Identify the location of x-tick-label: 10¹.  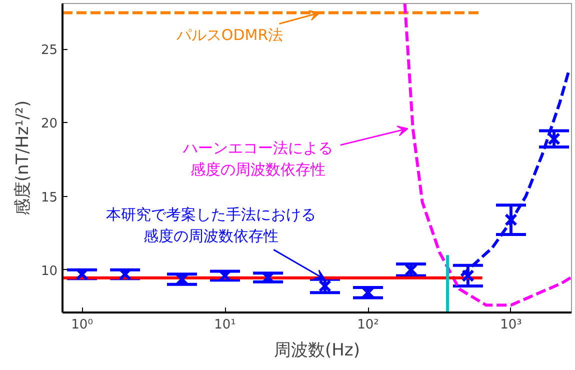
(225, 325).